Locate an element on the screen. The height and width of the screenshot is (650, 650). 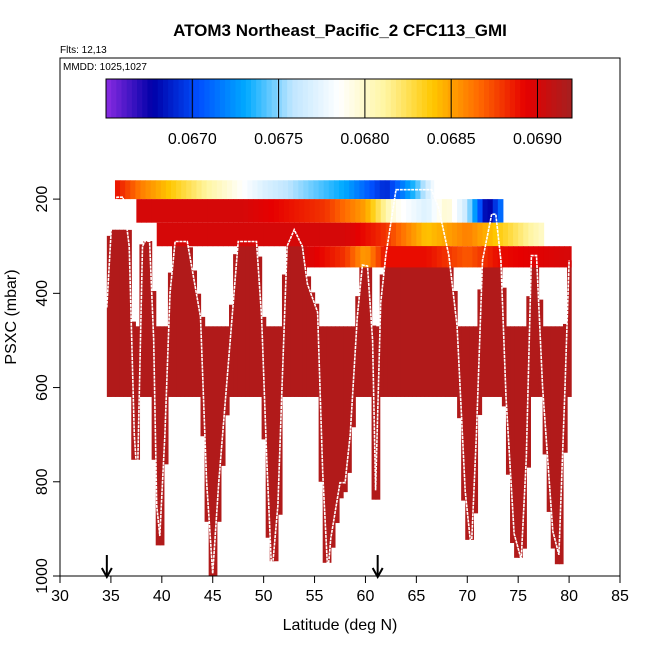
x-tick-label: 80 is located at coordinates (569, 596).